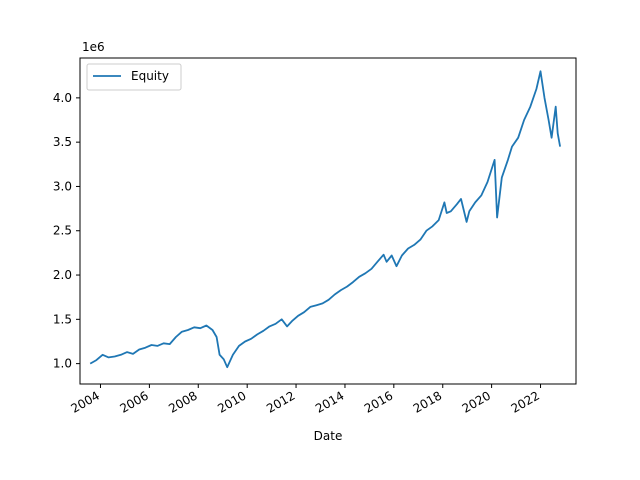 The height and width of the screenshot is (480, 640). What do you see at coordinates (62, 364) in the screenshot?
I see `y-tick-label-1.0: 1.0` at bounding box center [62, 364].